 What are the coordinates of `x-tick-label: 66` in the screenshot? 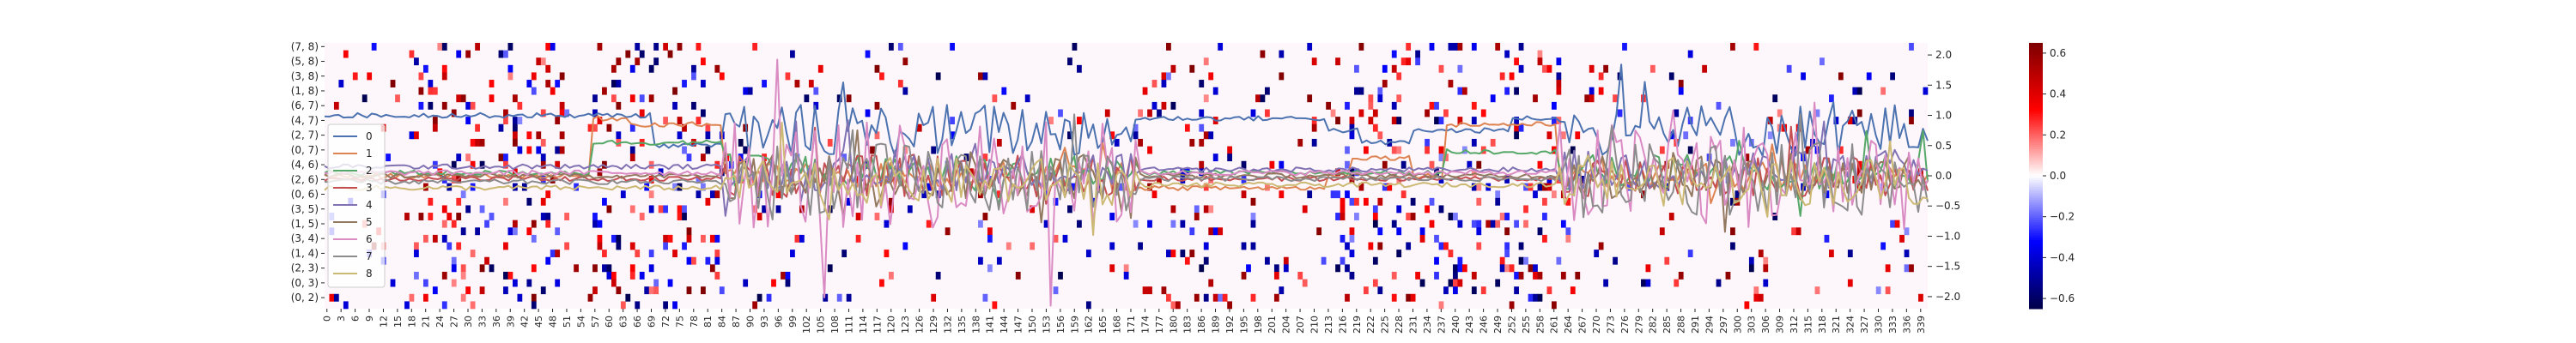 It's located at (638, 322).